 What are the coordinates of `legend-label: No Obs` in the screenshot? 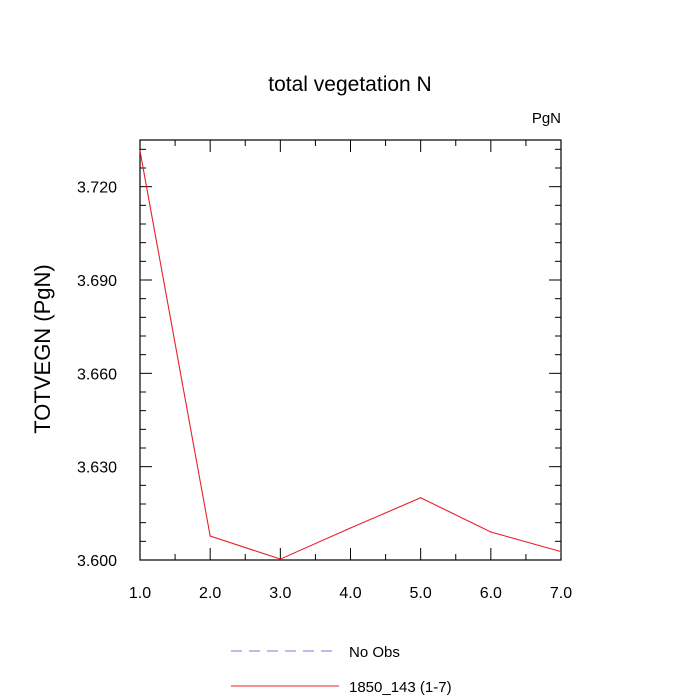 It's located at (374, 652).